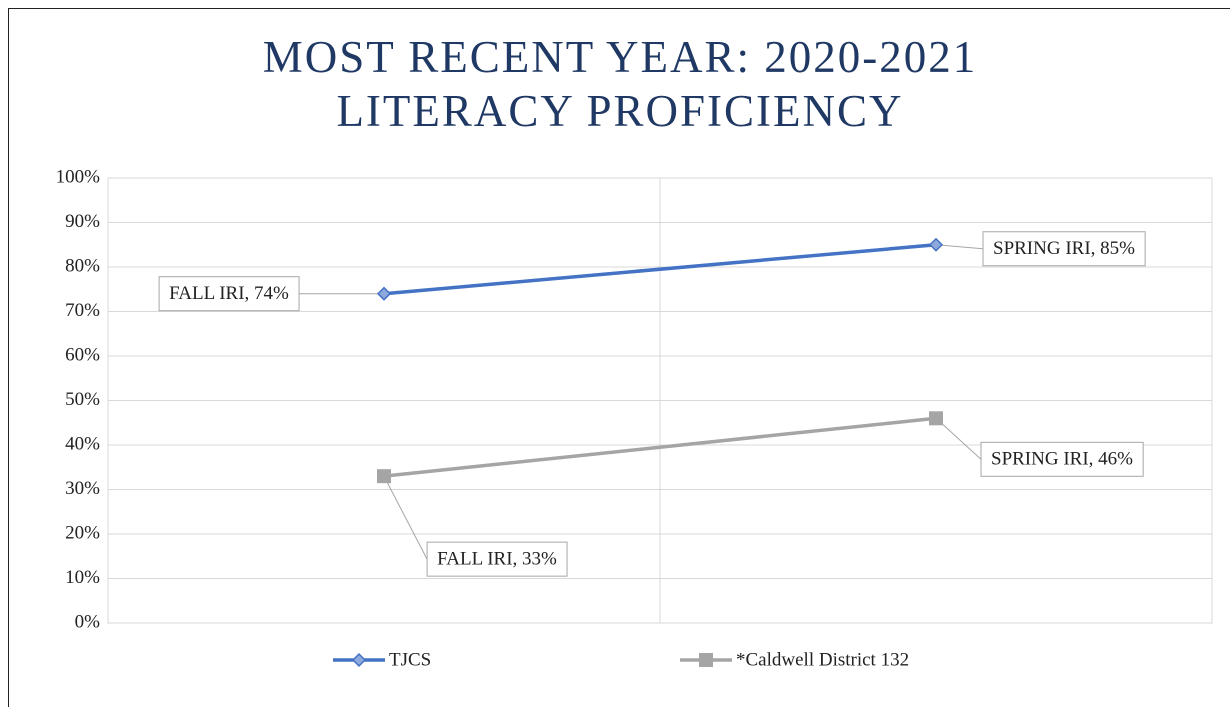 The image size is (1230, 707). I want to click on y-tick-label: 30%, so click(82, 488).